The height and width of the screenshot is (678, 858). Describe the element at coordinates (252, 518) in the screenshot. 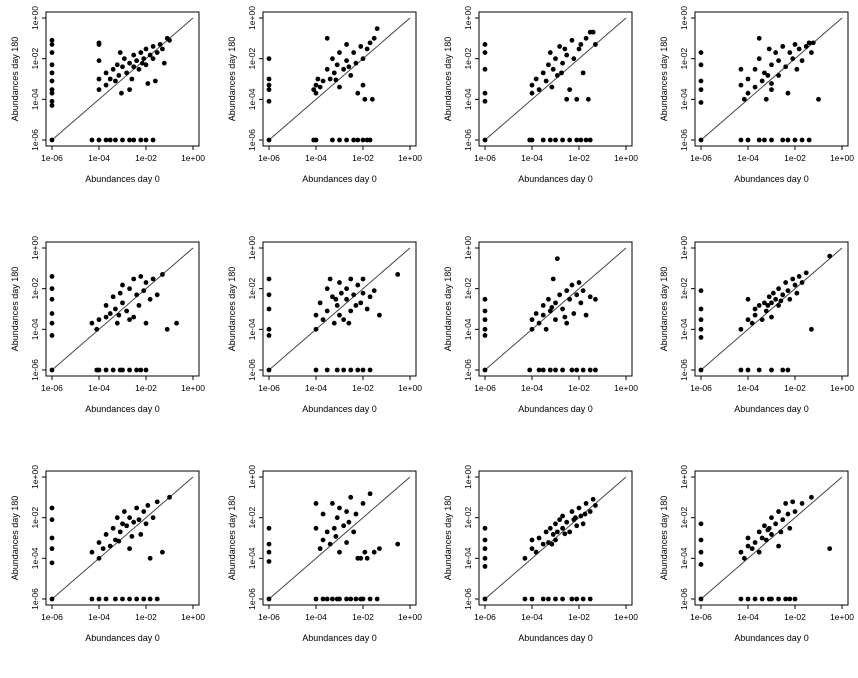

I see `y-tick-label: 1e-02` at that location.